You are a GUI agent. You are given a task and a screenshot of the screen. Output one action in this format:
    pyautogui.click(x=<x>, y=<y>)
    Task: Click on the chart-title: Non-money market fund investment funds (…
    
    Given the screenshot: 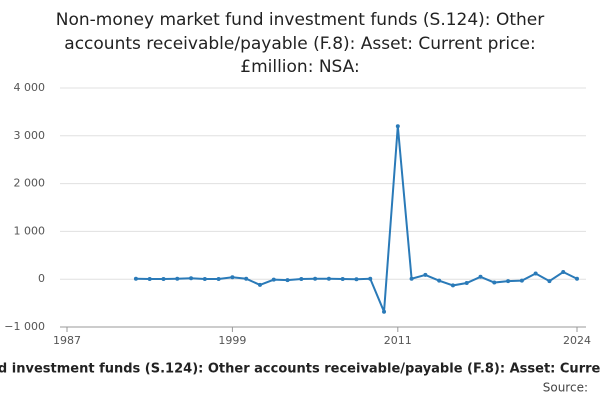 What is the action you would take?
    pyautogui.click(x=300, y=20)
    